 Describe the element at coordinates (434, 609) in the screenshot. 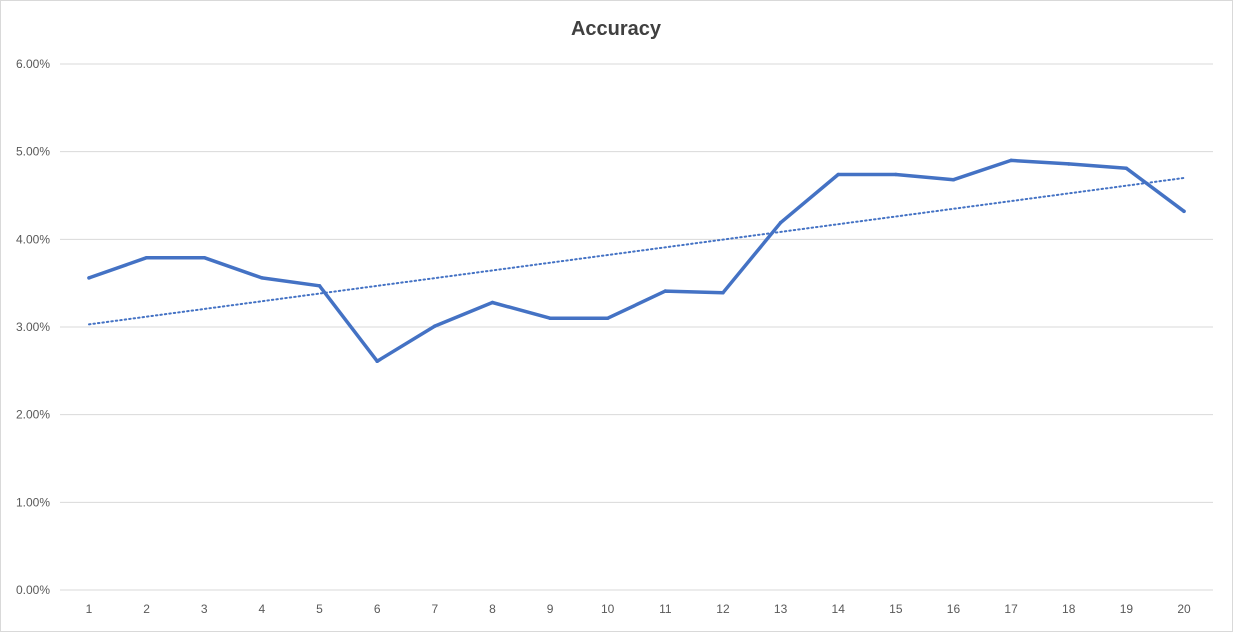

I see `x-tick-label: 7` at that location.